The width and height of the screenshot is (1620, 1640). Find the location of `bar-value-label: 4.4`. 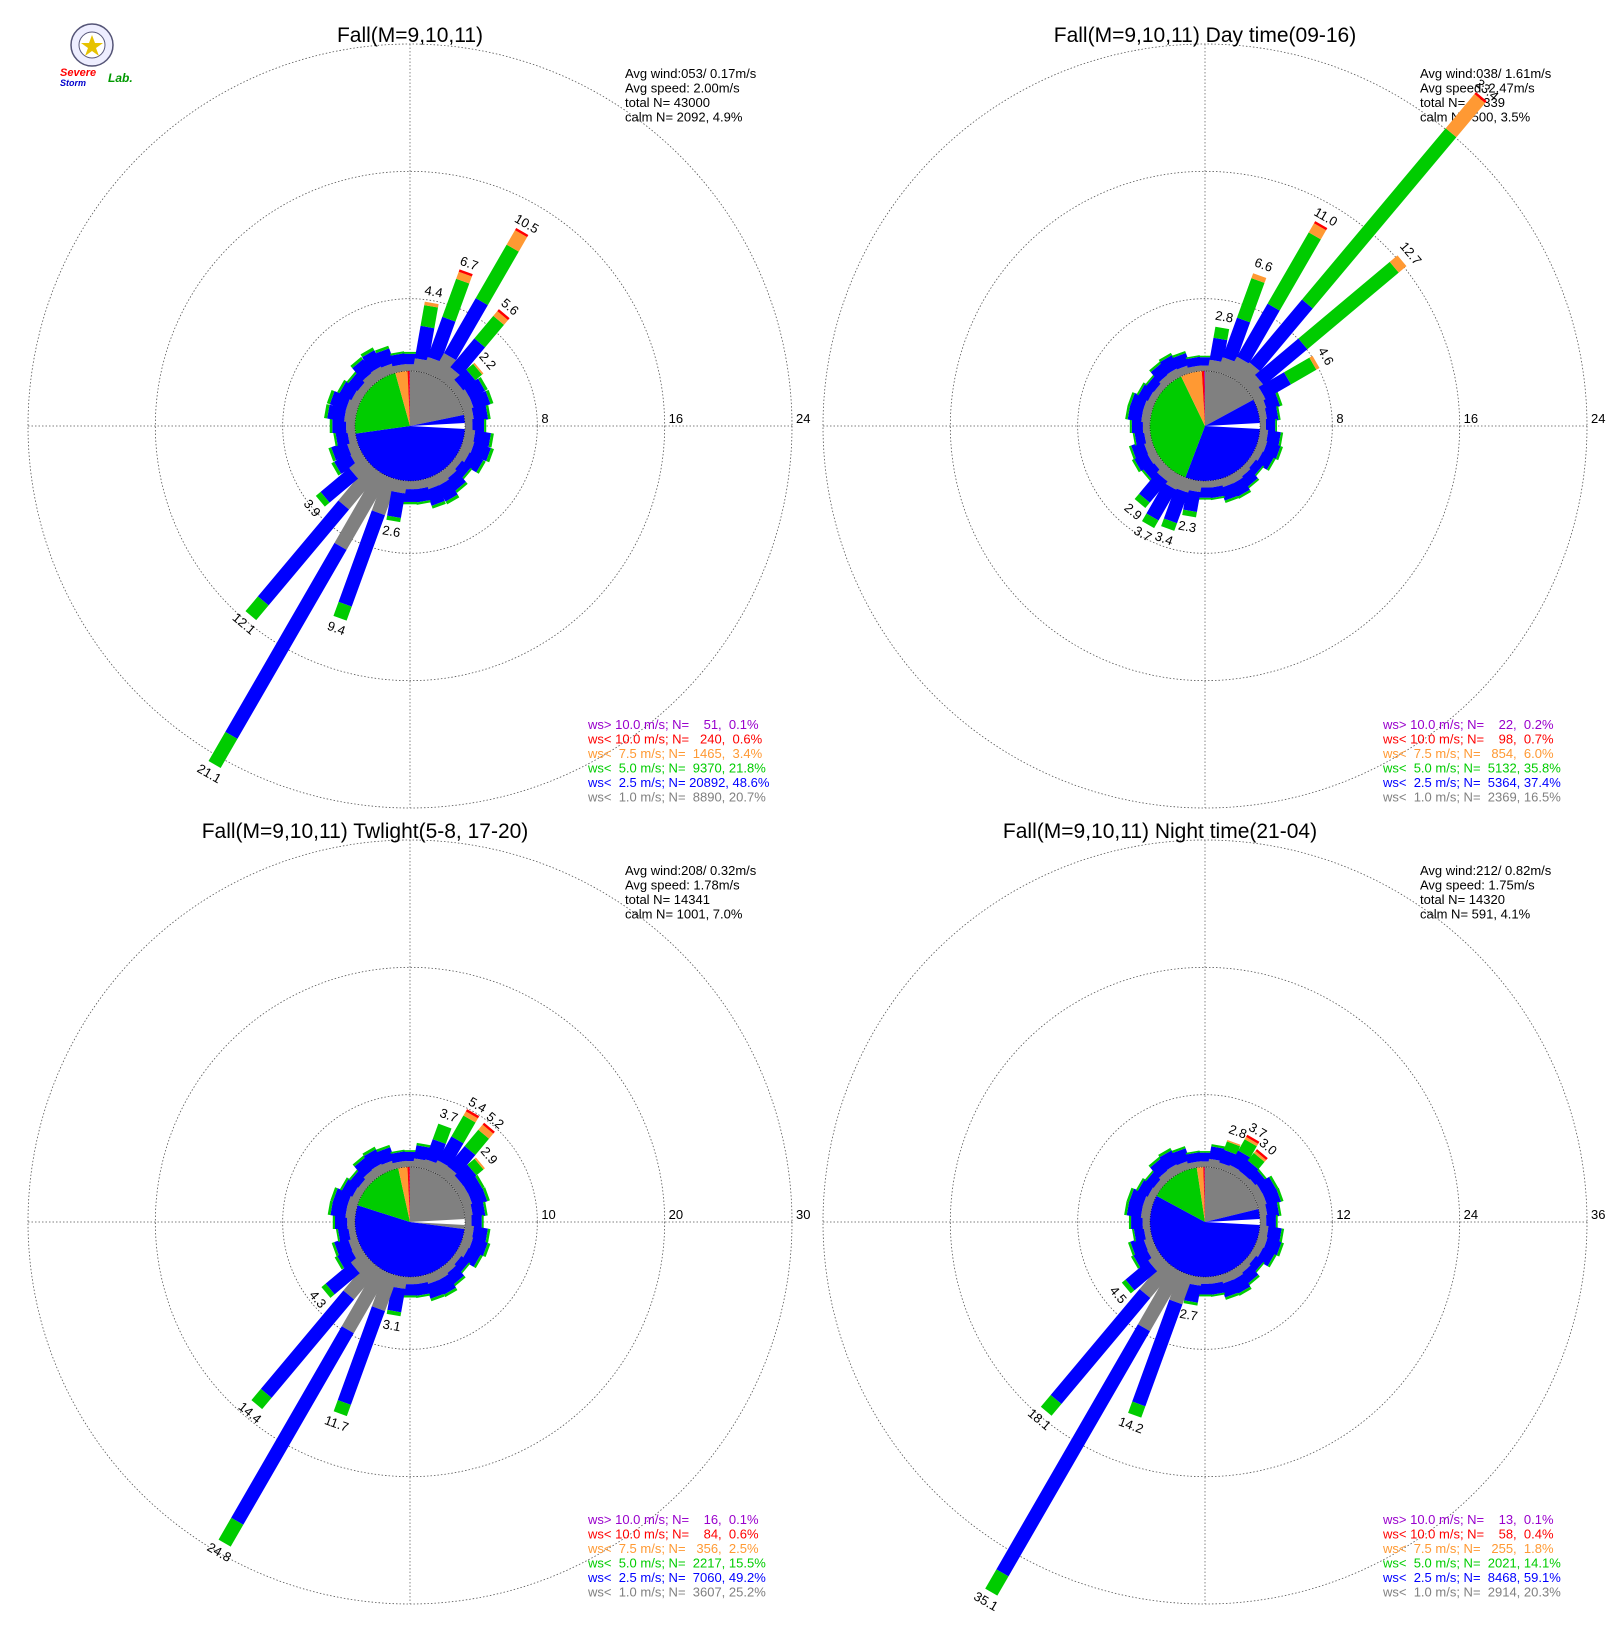

bar-value-label: 4.4 is located at coordinates (434, 292).